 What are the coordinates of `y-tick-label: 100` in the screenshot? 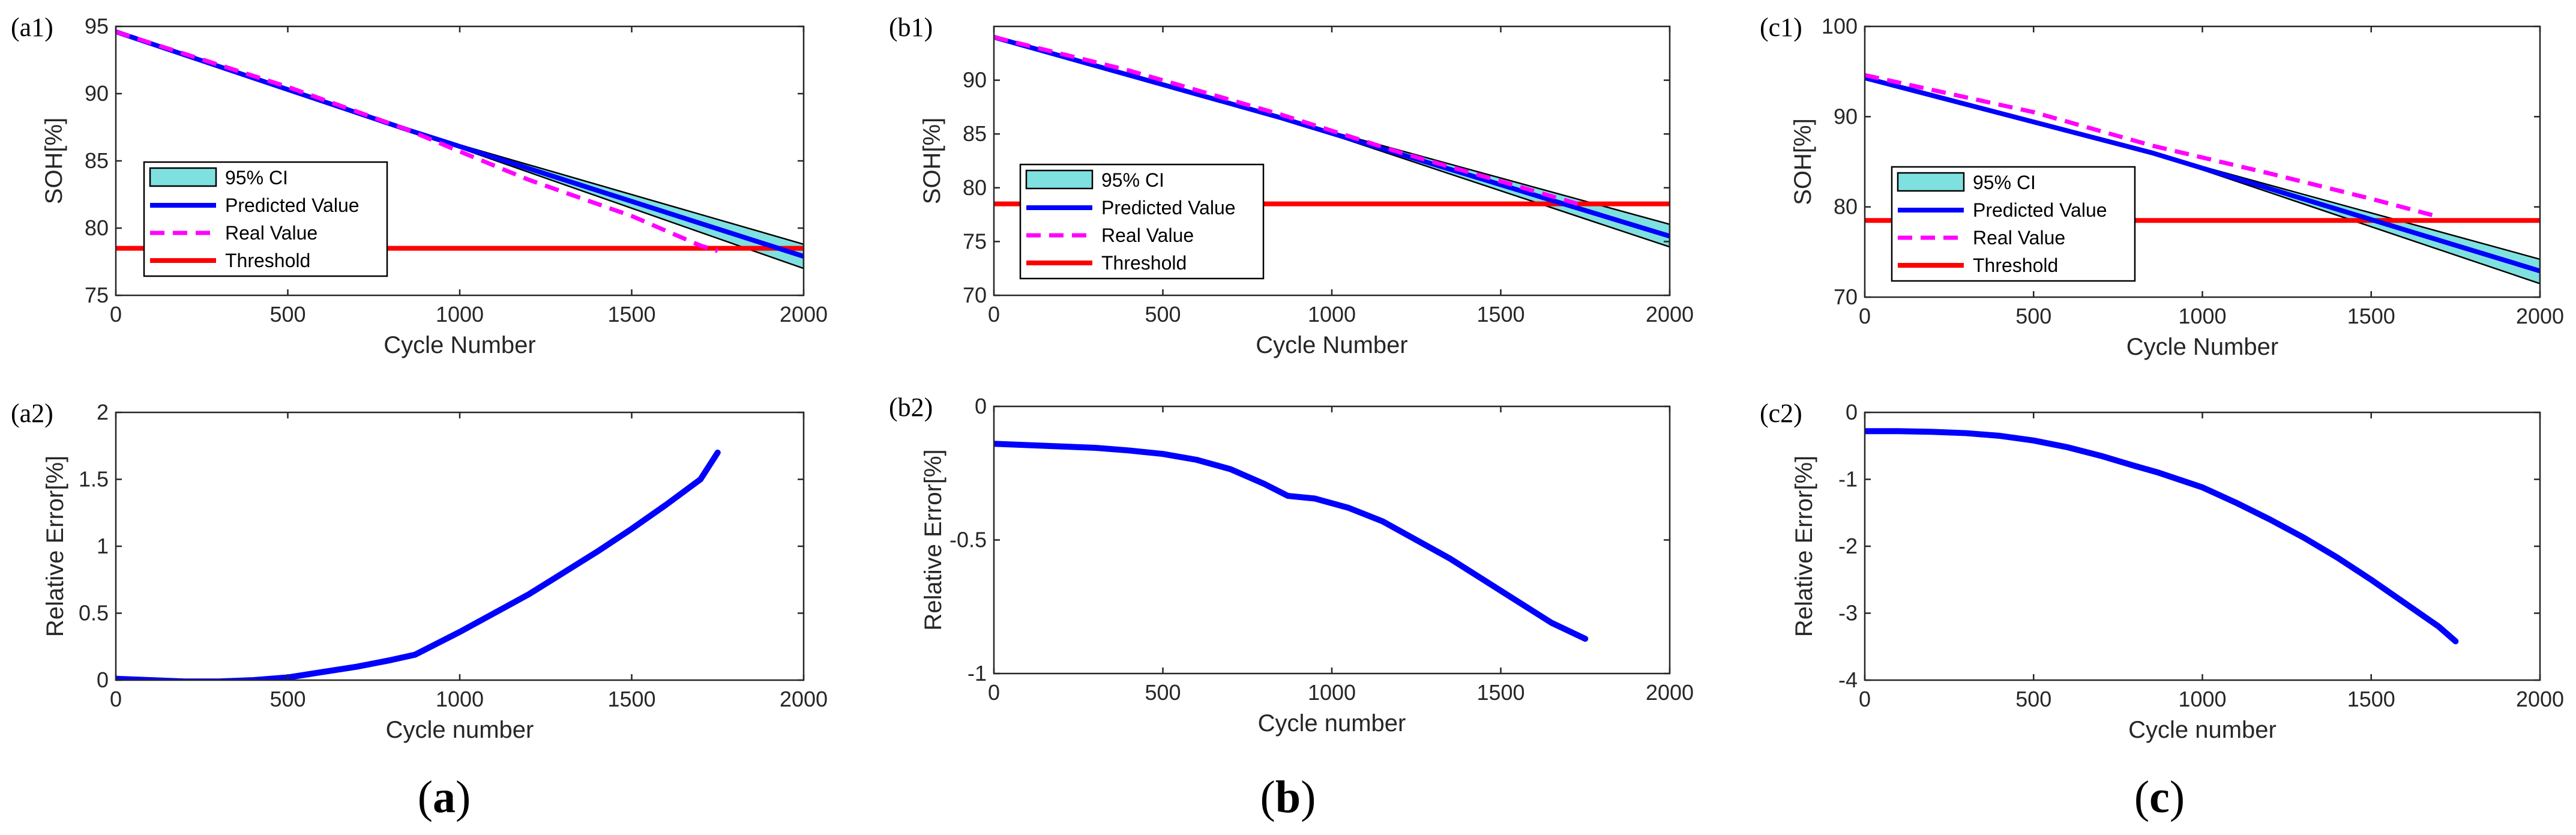 It's located at (1840, 26).